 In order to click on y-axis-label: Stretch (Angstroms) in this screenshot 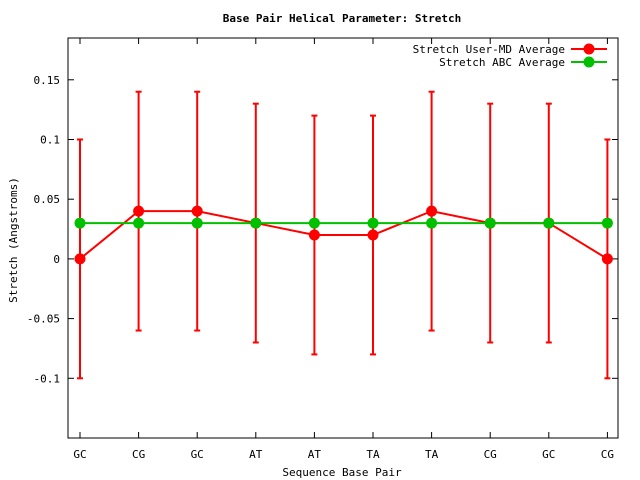, I will do `click(13, 240)`.